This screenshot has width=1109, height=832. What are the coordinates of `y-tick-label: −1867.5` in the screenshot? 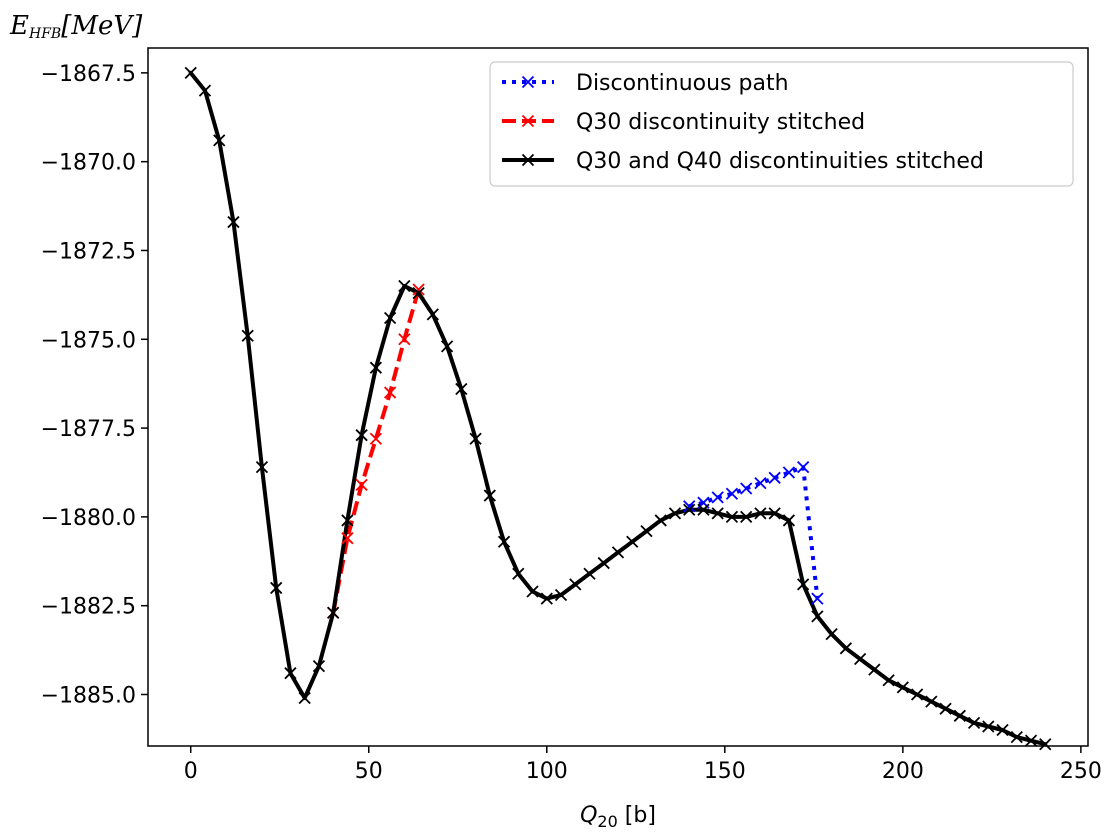 It's located at (88, 74).